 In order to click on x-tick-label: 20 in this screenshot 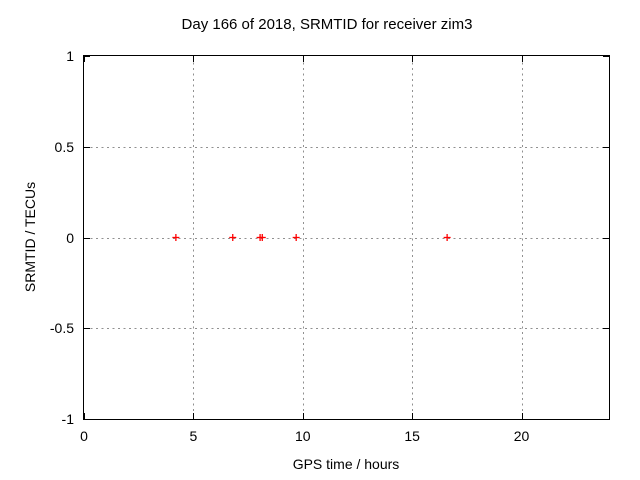, I will do `click(521, 436)`.